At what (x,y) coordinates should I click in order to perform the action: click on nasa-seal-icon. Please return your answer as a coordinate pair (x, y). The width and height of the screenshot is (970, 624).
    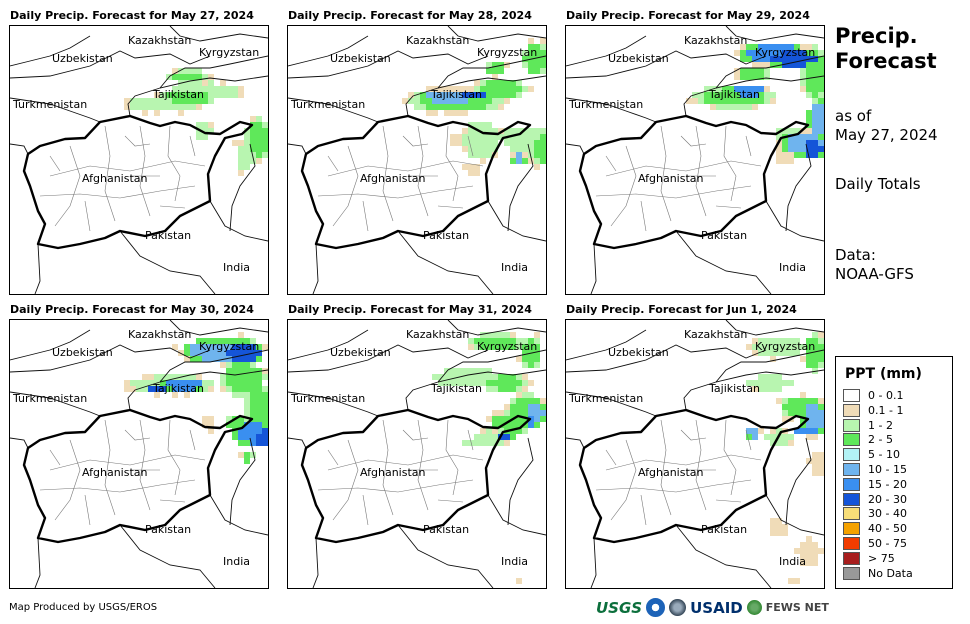
    Looking at the image, I should click on (678, 607).